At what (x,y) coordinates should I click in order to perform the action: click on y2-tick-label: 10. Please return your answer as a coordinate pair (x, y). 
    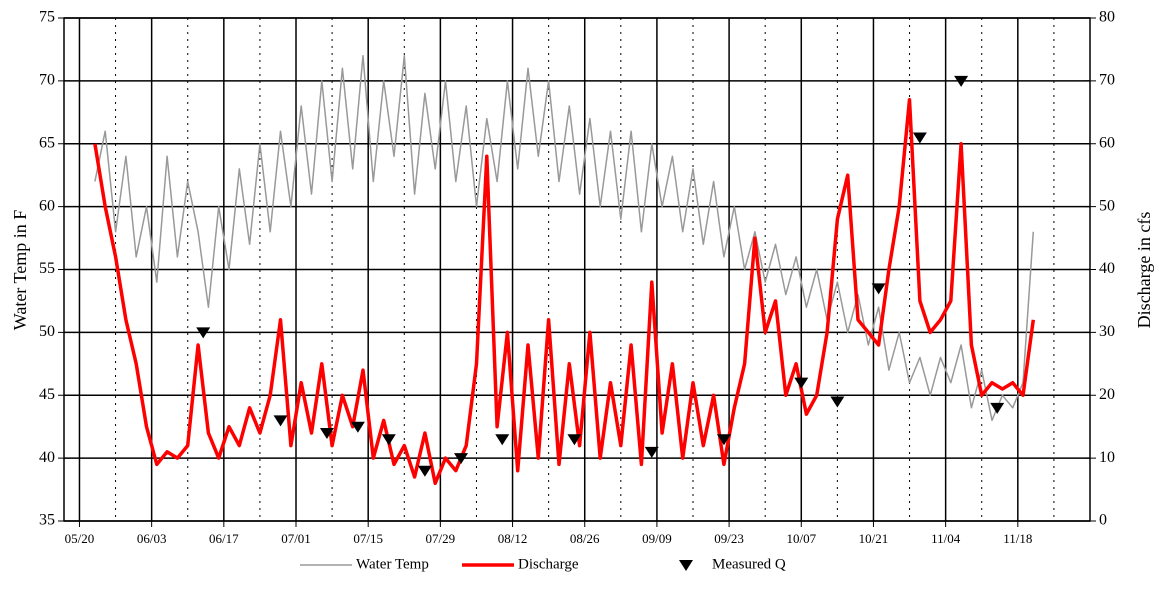
    Looking at the image, I should click on (1107, 457).